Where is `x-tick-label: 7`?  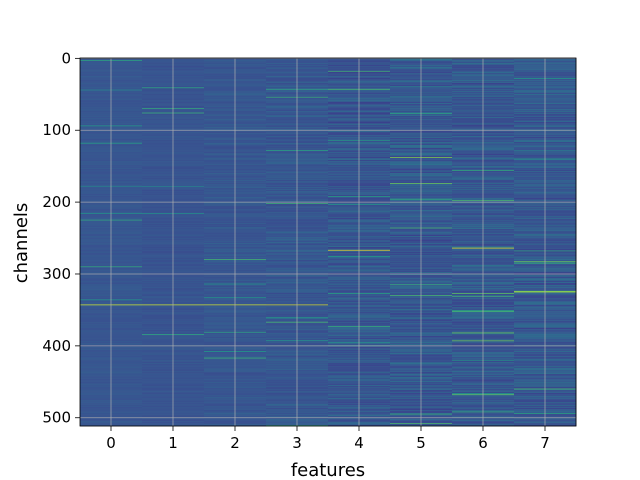 x-tick-label: 7 is located at coordinates (545, 443).